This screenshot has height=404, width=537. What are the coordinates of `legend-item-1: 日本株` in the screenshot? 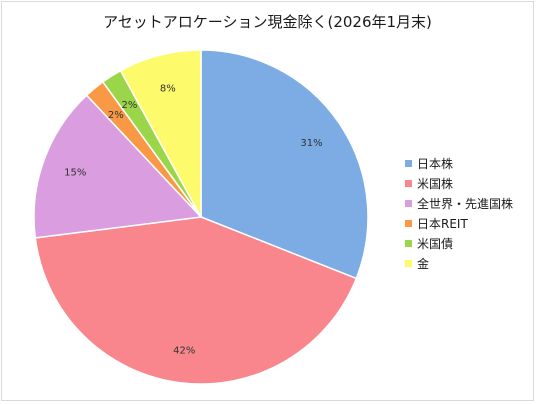 It's located at (467, 163).